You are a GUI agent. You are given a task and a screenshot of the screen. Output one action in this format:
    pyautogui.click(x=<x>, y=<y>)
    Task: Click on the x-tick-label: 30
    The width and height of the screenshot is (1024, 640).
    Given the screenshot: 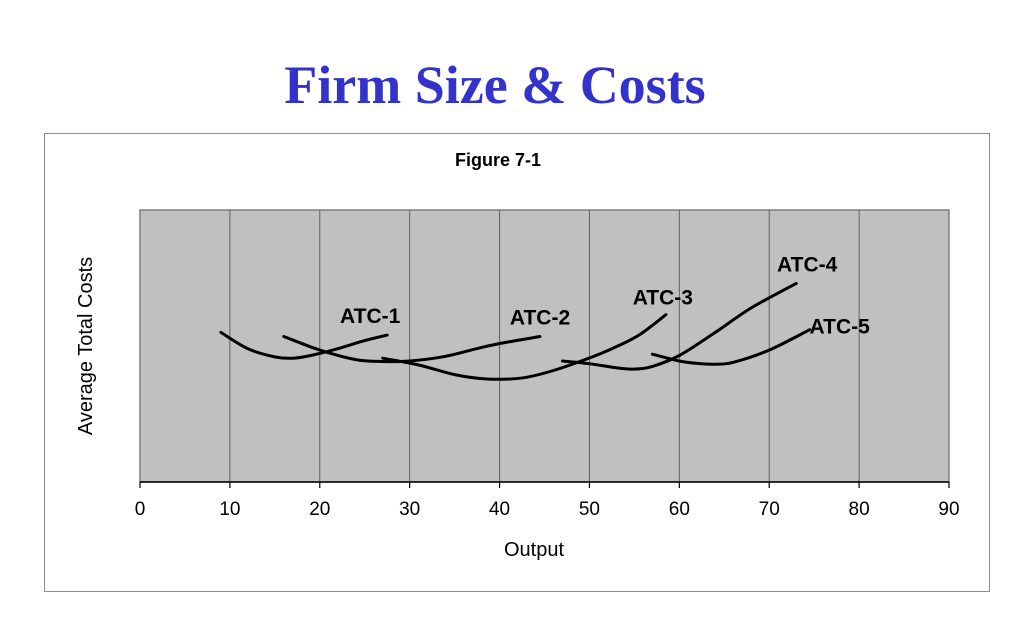 What is the action you would take?
    pyautogui.click(x=409, y=509)
    